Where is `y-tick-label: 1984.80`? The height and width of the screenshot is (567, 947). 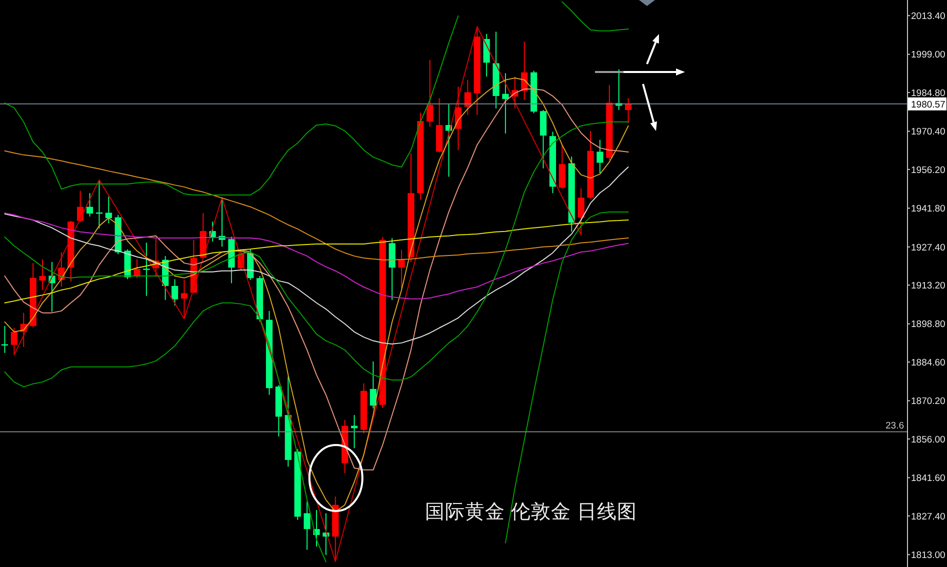 y-tick-label: 1984.80 is located at coordinates (928, 93).